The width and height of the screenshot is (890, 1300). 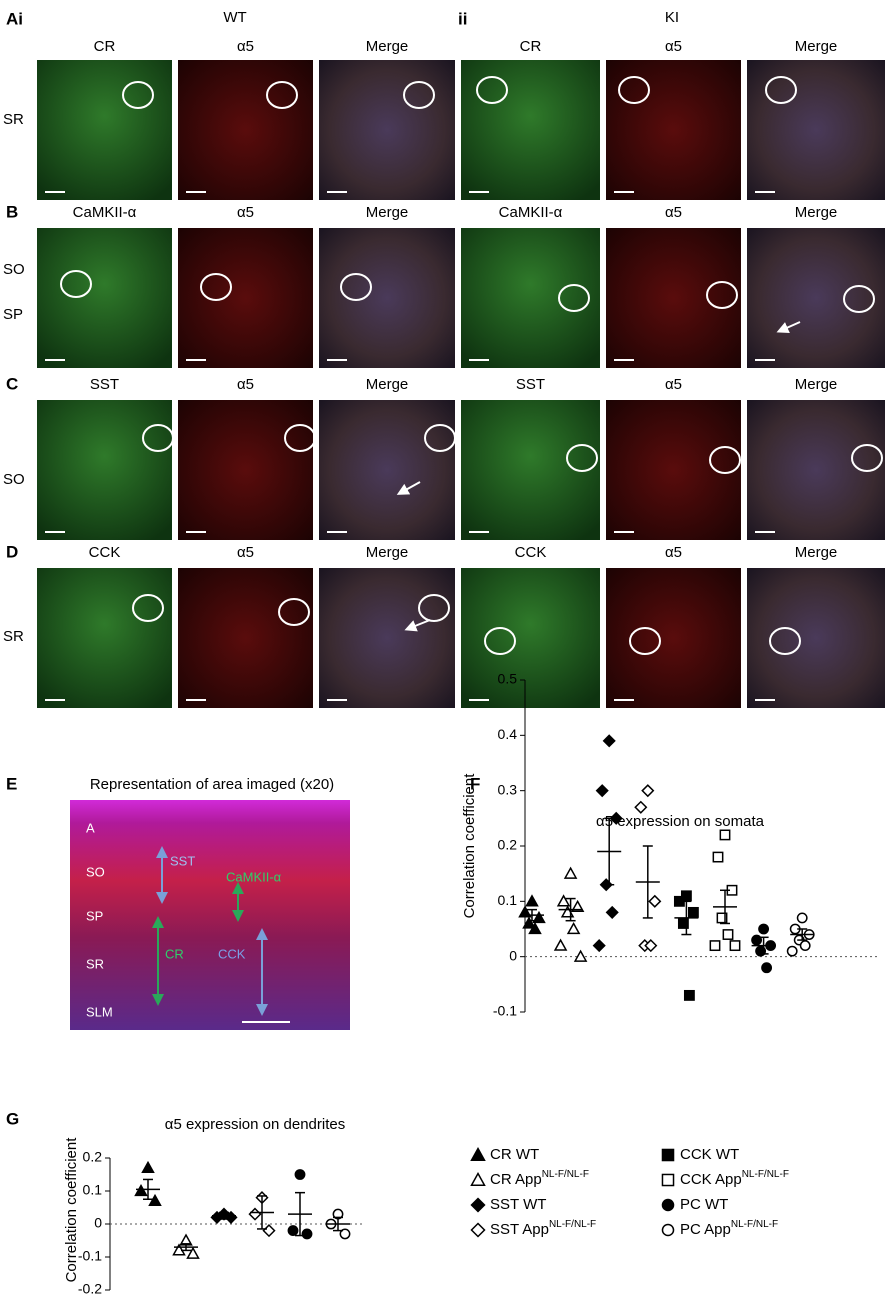 What do you see at coordinates (519, 1229) in the screenshot?
I see `legend-name: SST App` at bounding box center [519, 1229].